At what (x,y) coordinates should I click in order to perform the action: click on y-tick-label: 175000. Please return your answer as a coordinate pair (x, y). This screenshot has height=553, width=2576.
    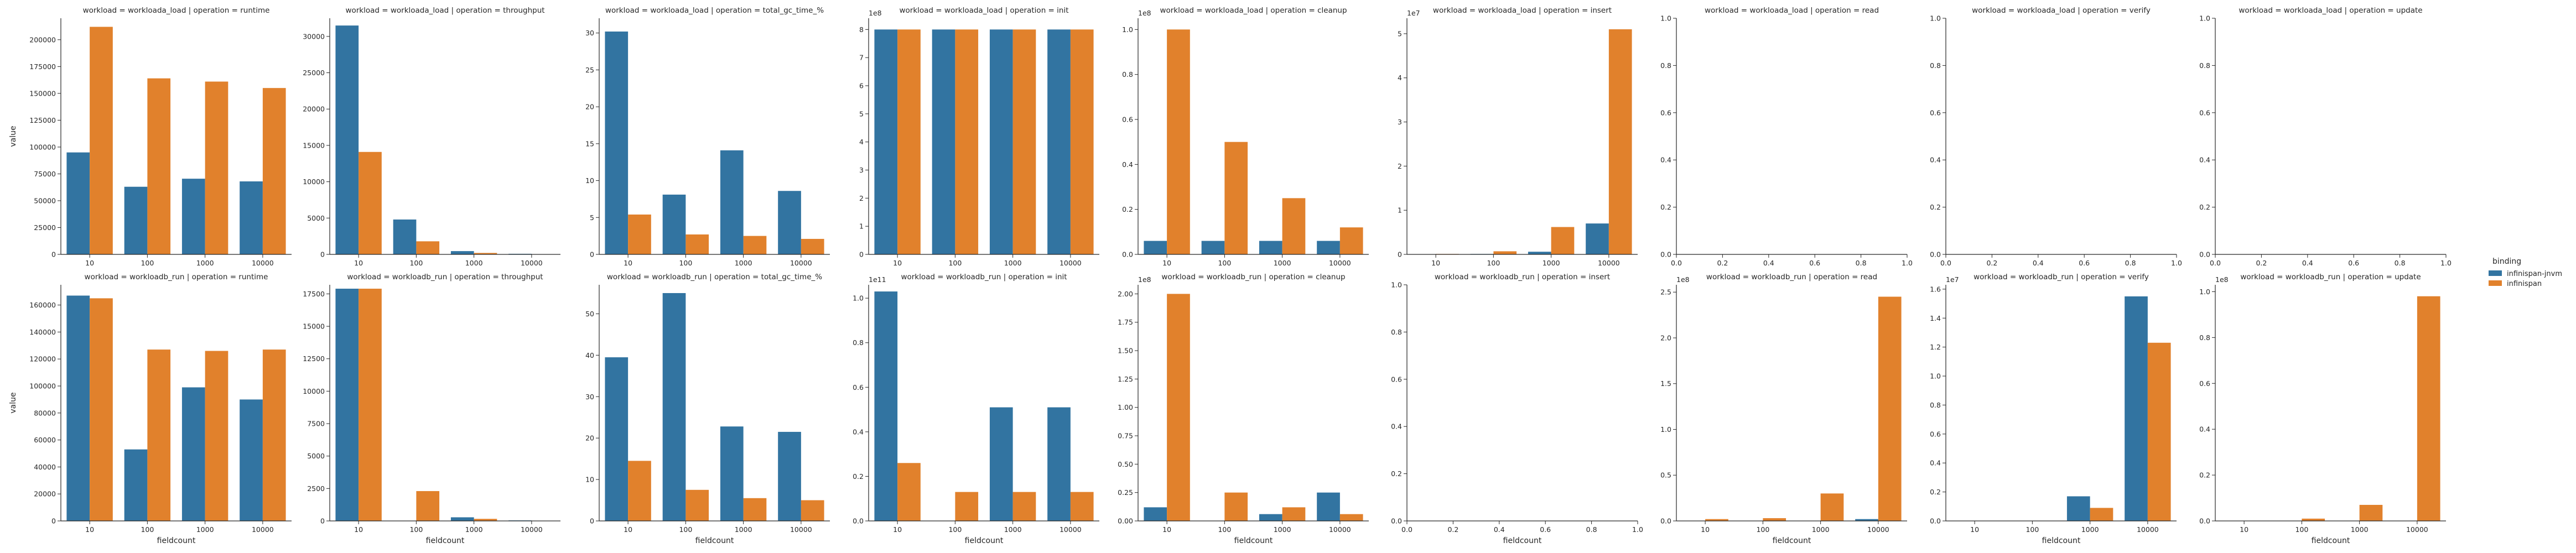
    Looking at the image, I should click on (42, 67).